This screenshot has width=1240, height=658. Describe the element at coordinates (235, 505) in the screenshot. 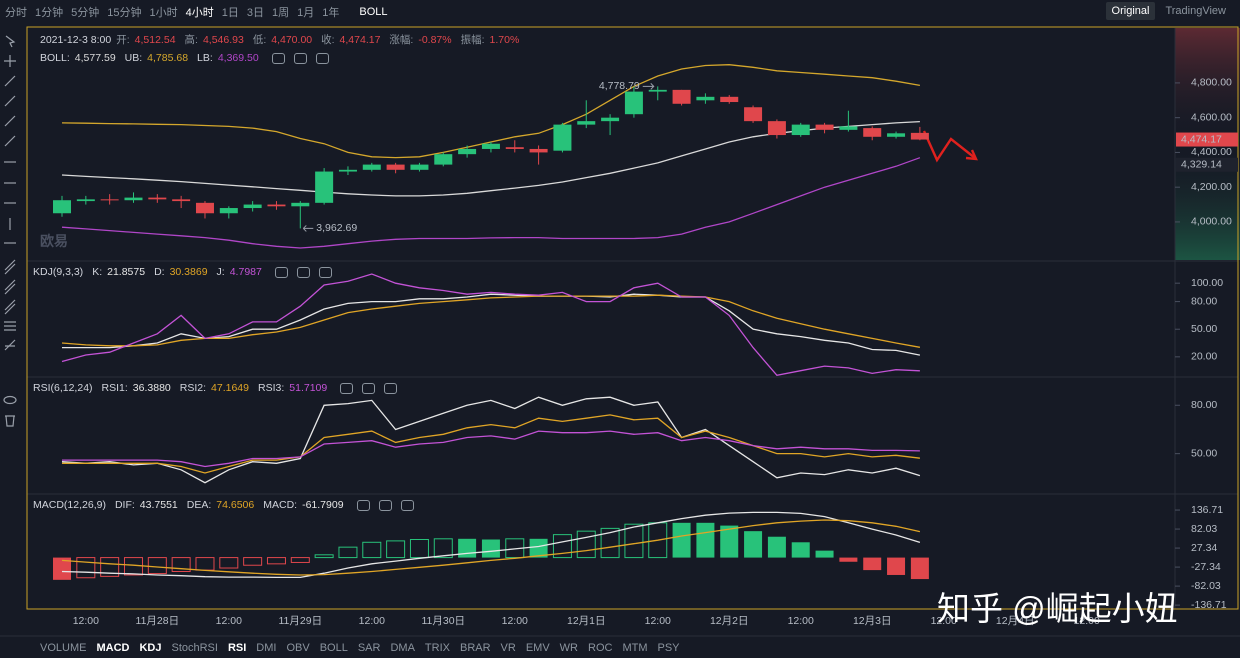

I see `legend-value: 74.6506` at that location.